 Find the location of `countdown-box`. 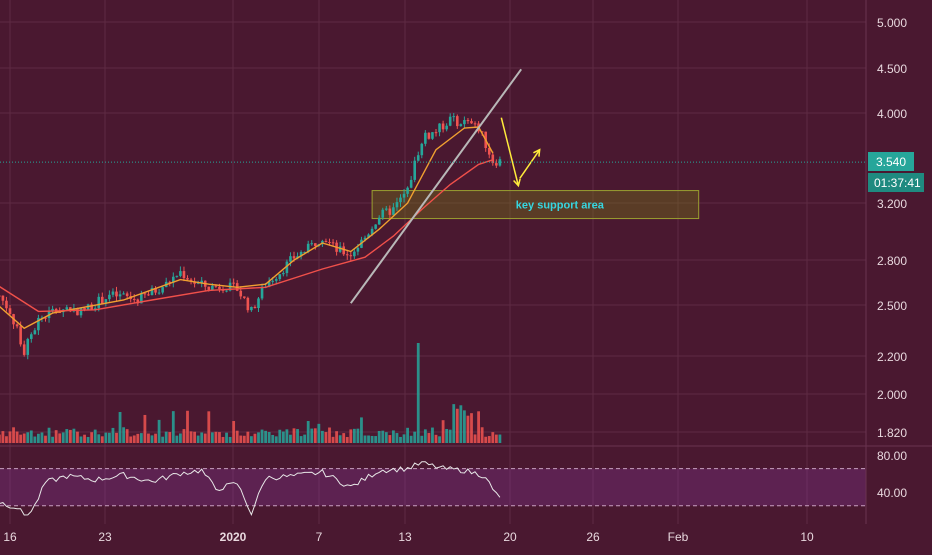

countdown-box is located at coordinates (896, 182).